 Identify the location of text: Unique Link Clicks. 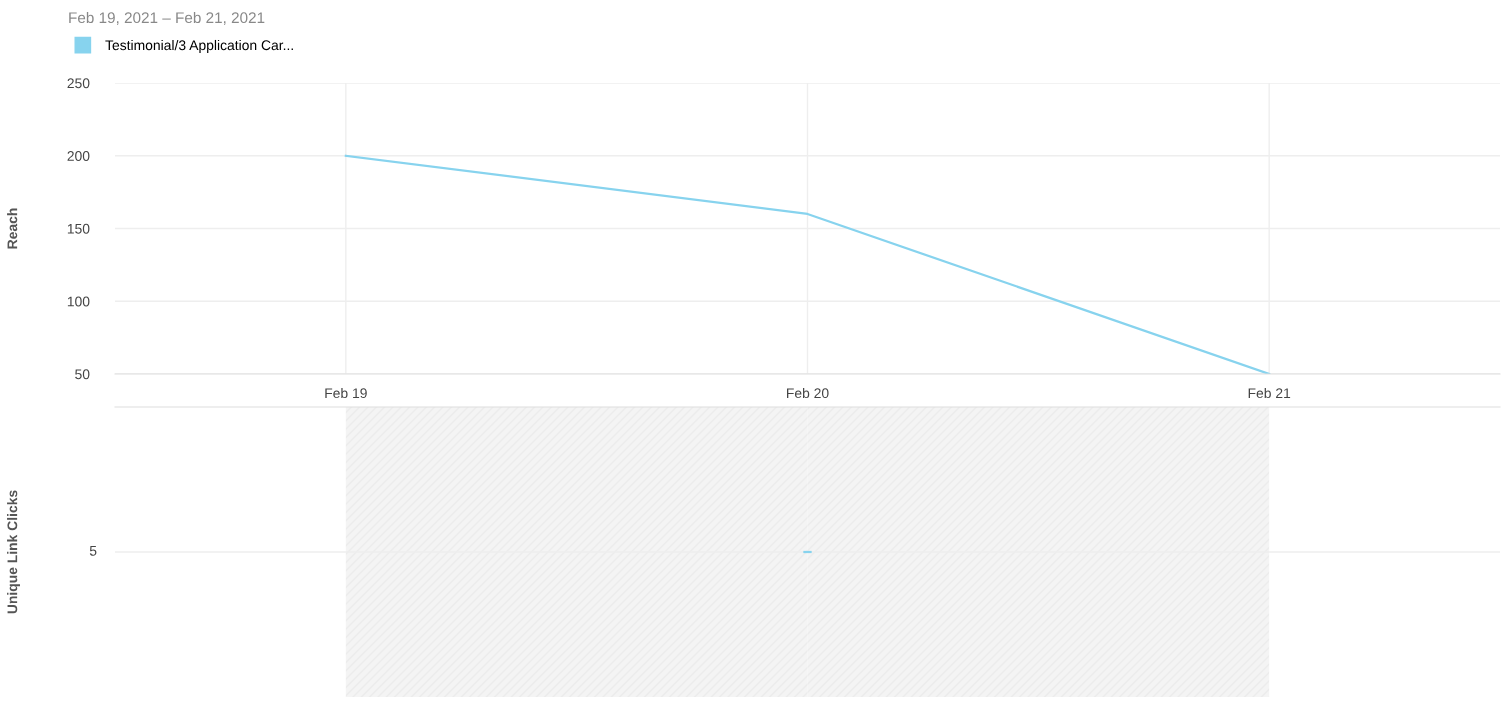
(13, 552).